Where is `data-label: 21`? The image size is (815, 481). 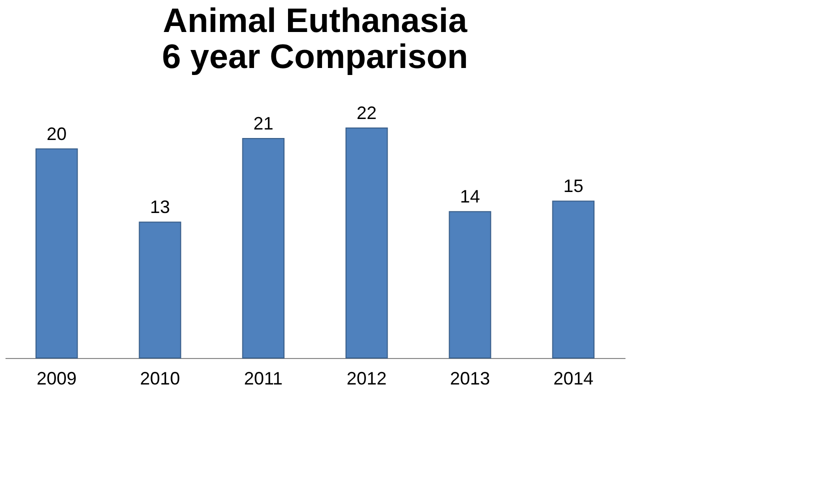
data-label: 21 is located at coordinates (263, 123).